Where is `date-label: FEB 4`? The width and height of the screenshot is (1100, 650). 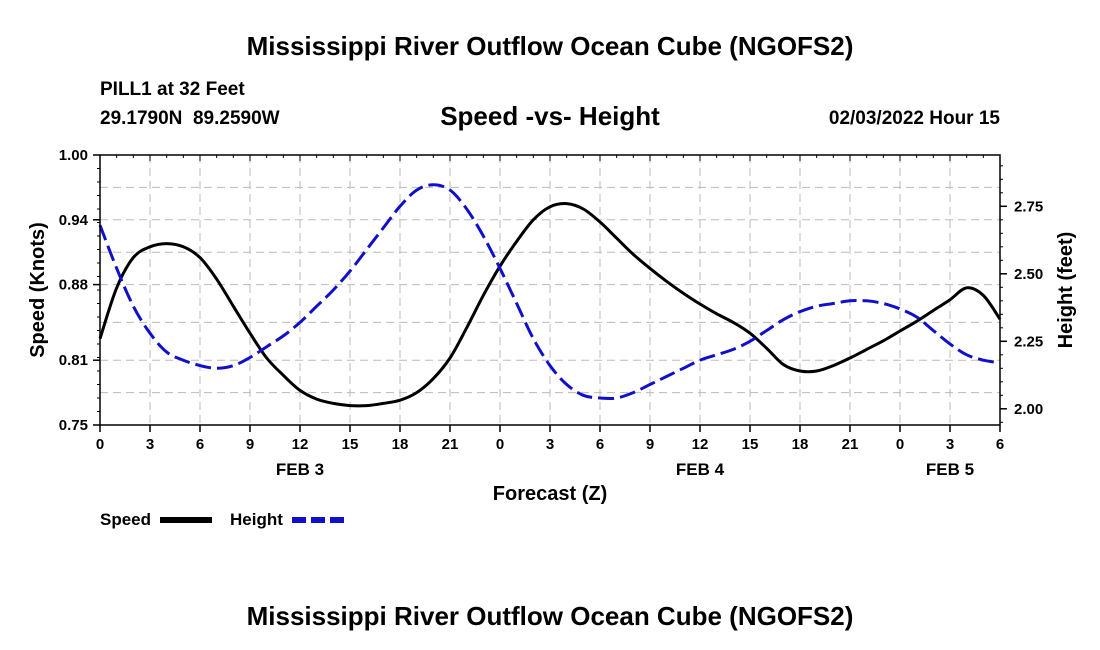 date-label: FEB 4 is located at coordinates (700, 469).